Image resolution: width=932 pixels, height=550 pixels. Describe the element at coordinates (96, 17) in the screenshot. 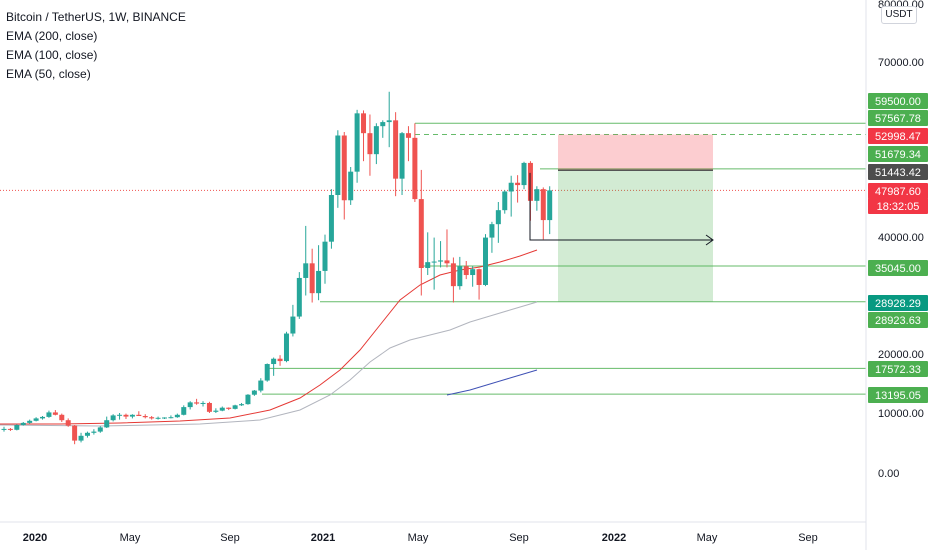

I see `symbol-title: Bitcoin / TetherUS, 1W, BINANCE` at that location.